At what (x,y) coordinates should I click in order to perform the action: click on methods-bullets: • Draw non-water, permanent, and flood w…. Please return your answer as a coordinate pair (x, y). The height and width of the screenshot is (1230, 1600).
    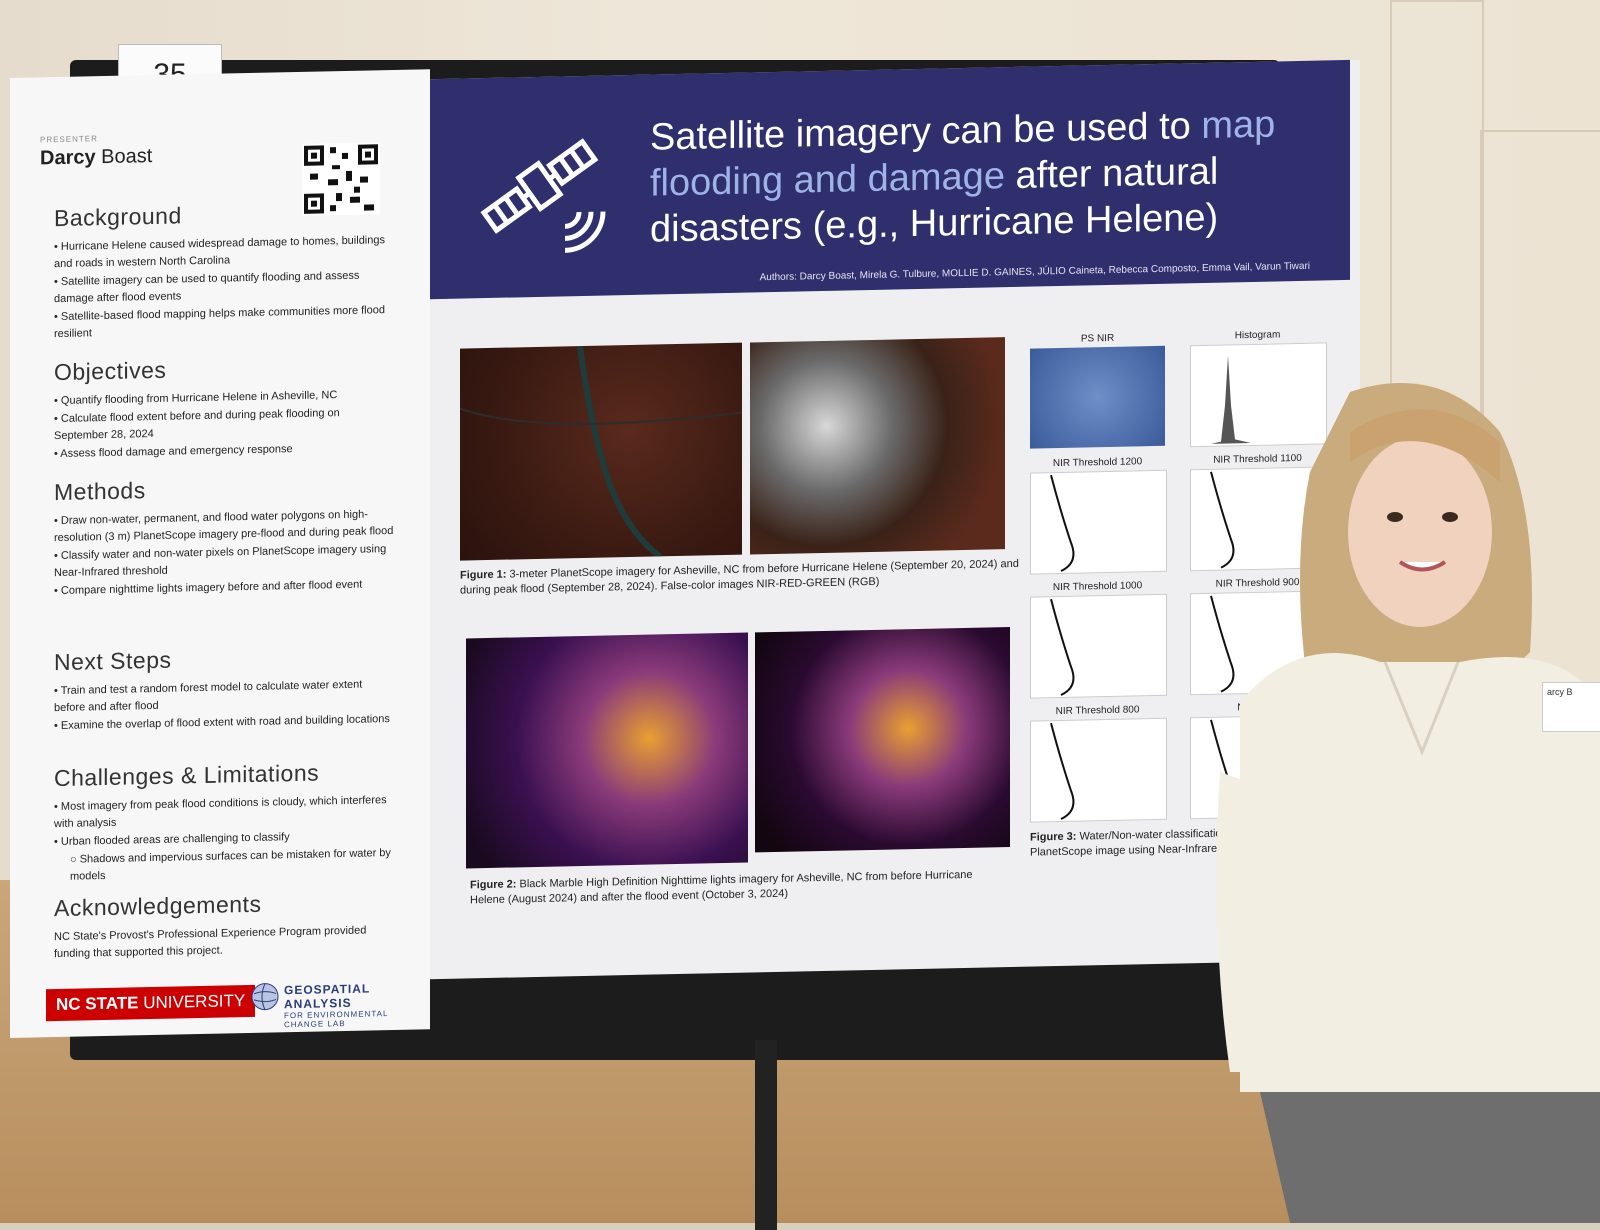
    Looking at the image, I should click on (224, 553).